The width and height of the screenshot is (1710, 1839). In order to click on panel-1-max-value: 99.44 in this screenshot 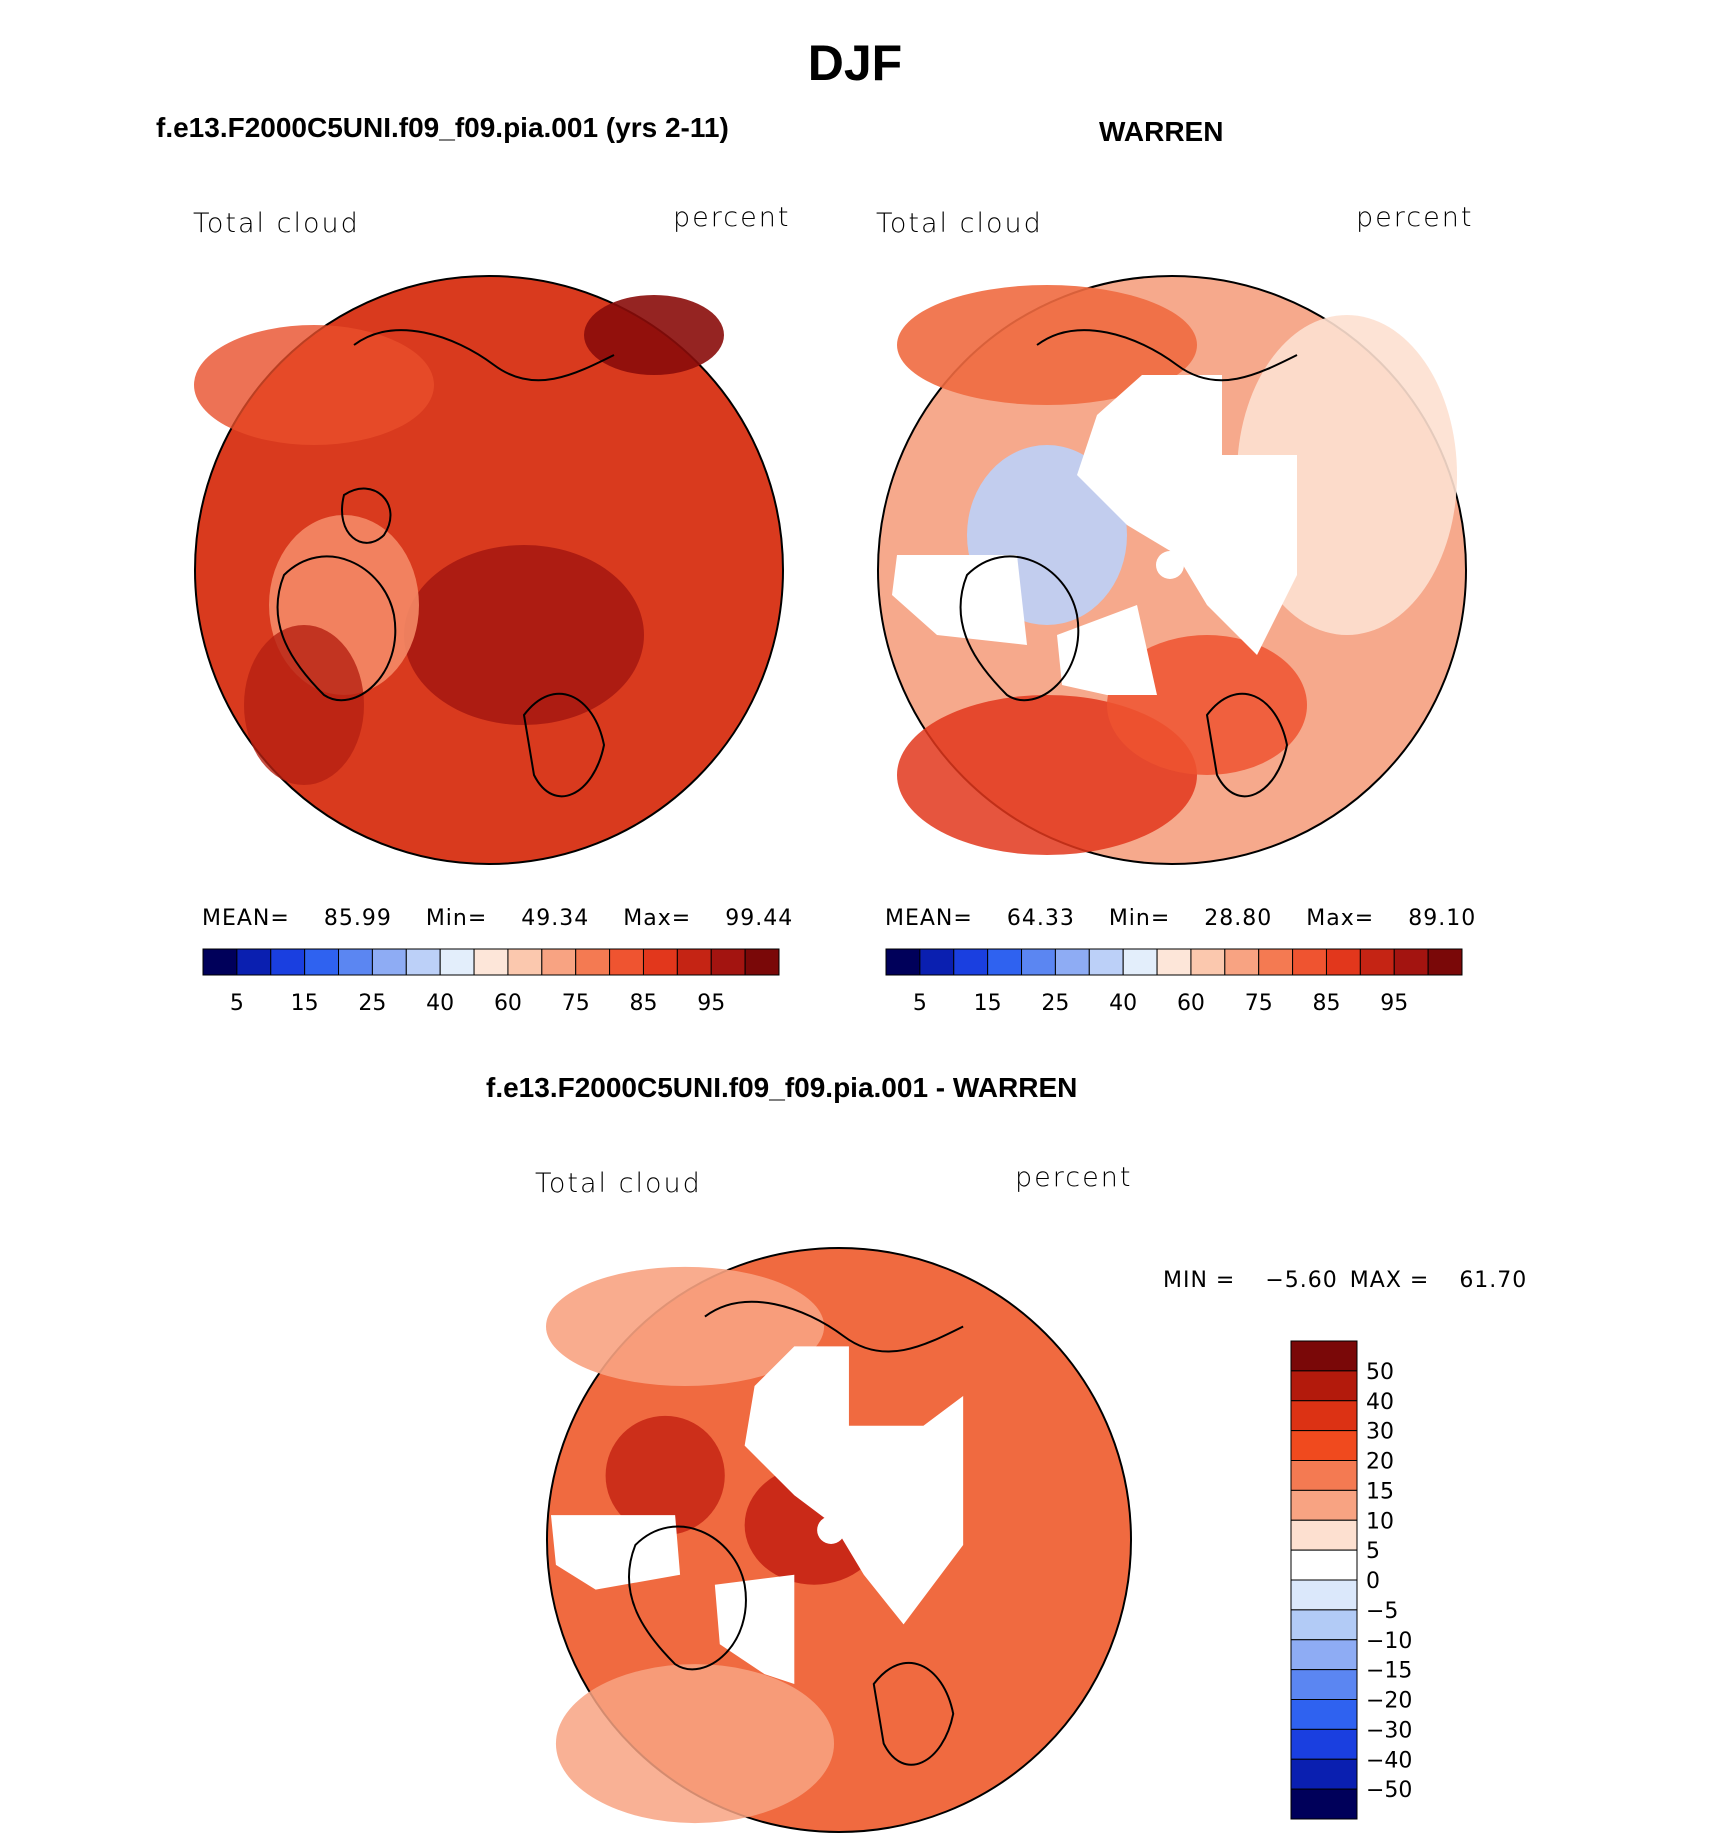, I will do `click(759, 918)`.